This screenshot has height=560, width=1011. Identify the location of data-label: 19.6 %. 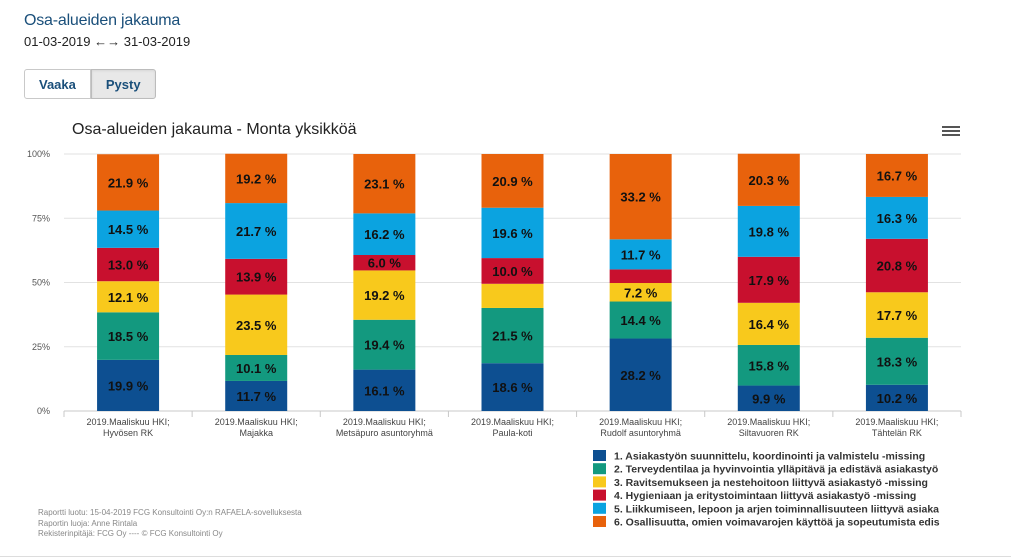
(512, 233).